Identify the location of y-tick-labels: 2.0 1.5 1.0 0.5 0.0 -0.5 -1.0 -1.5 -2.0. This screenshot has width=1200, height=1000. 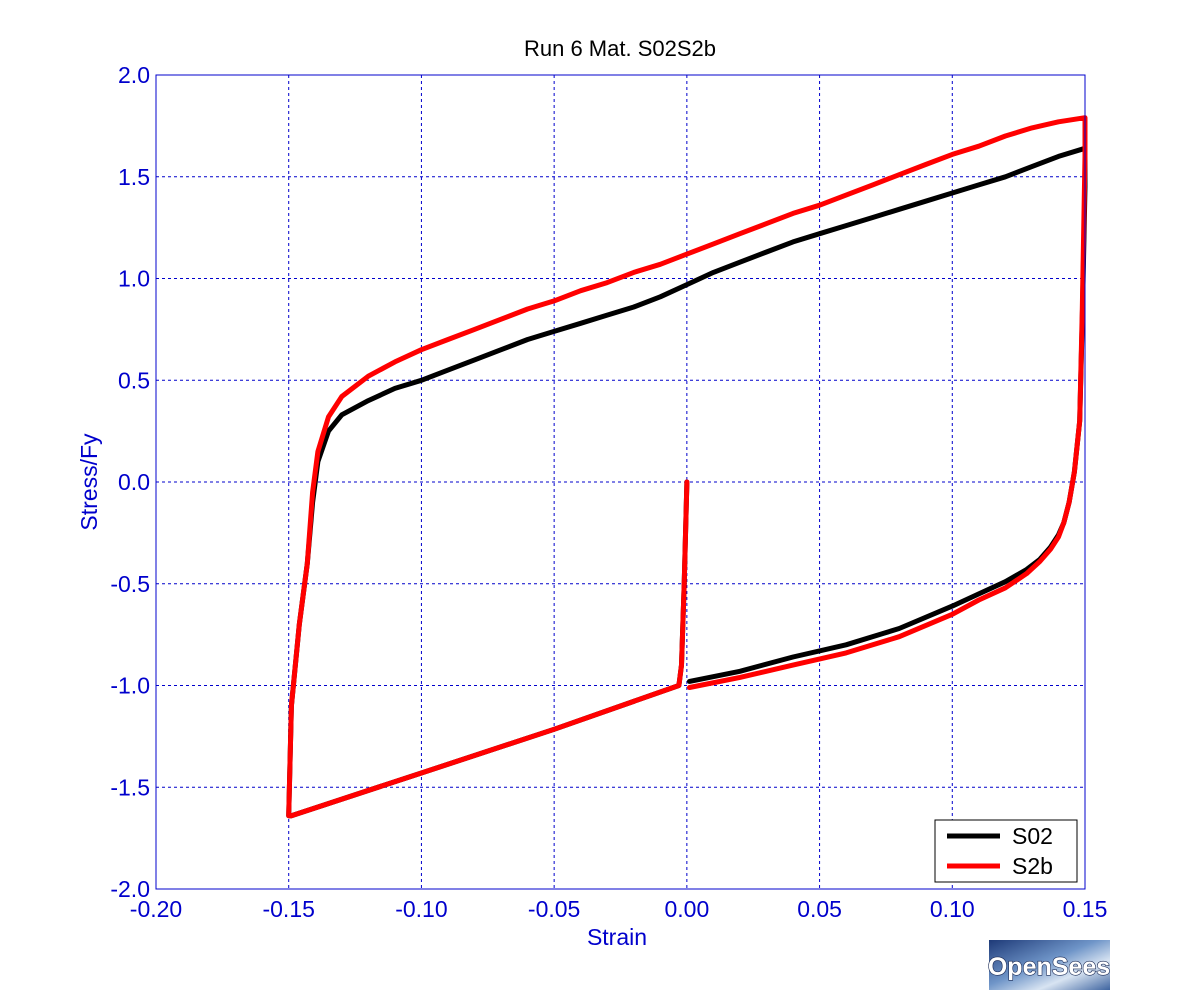
(130, 482).